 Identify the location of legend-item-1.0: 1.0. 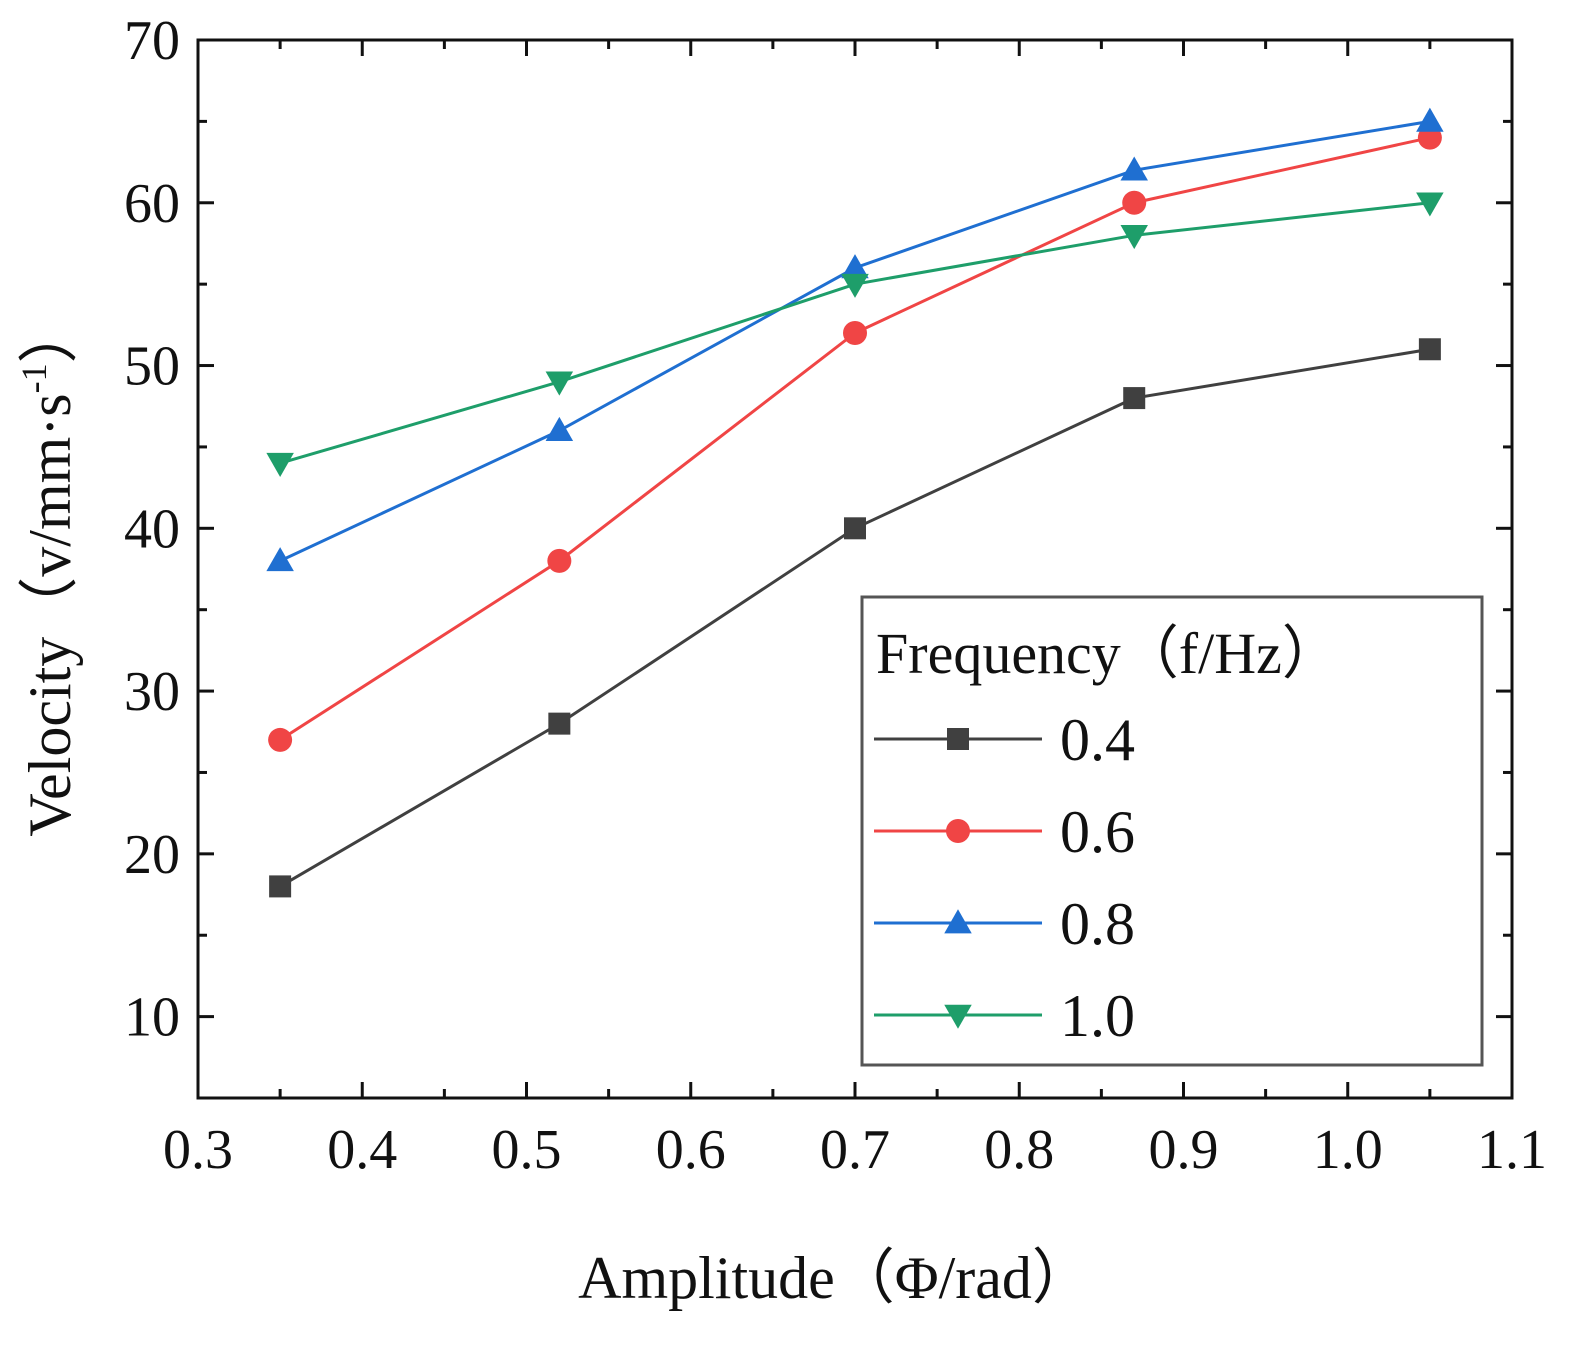
(1004, 1016).